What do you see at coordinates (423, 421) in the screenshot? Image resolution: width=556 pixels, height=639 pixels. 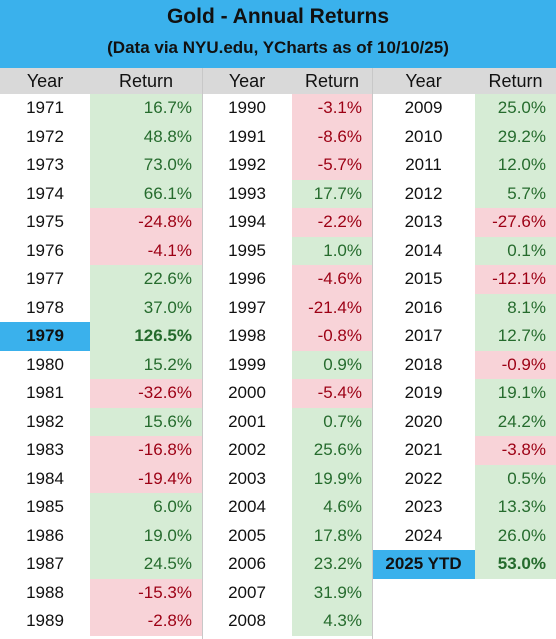 I see `year-cell: 2020` at bounding box center [423, 421].